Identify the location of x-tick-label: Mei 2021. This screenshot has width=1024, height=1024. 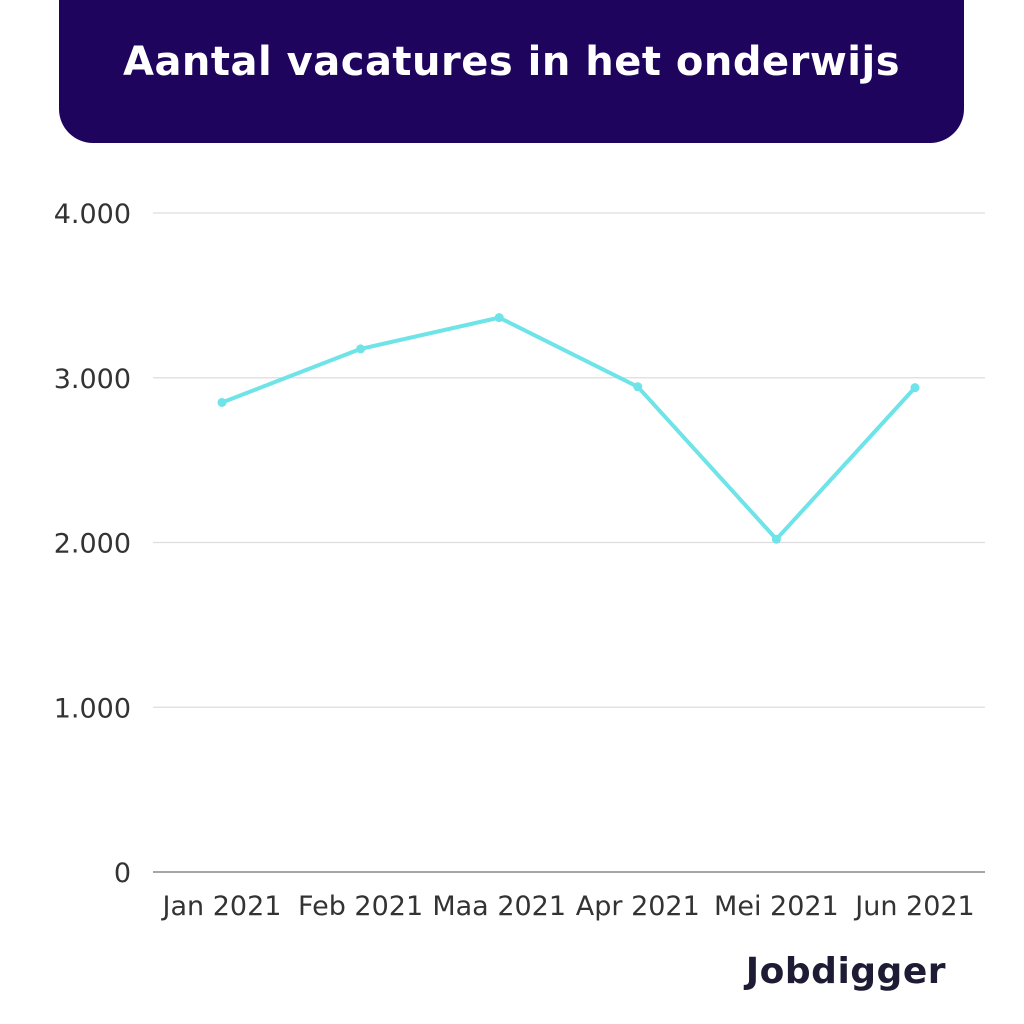
(776, 906).